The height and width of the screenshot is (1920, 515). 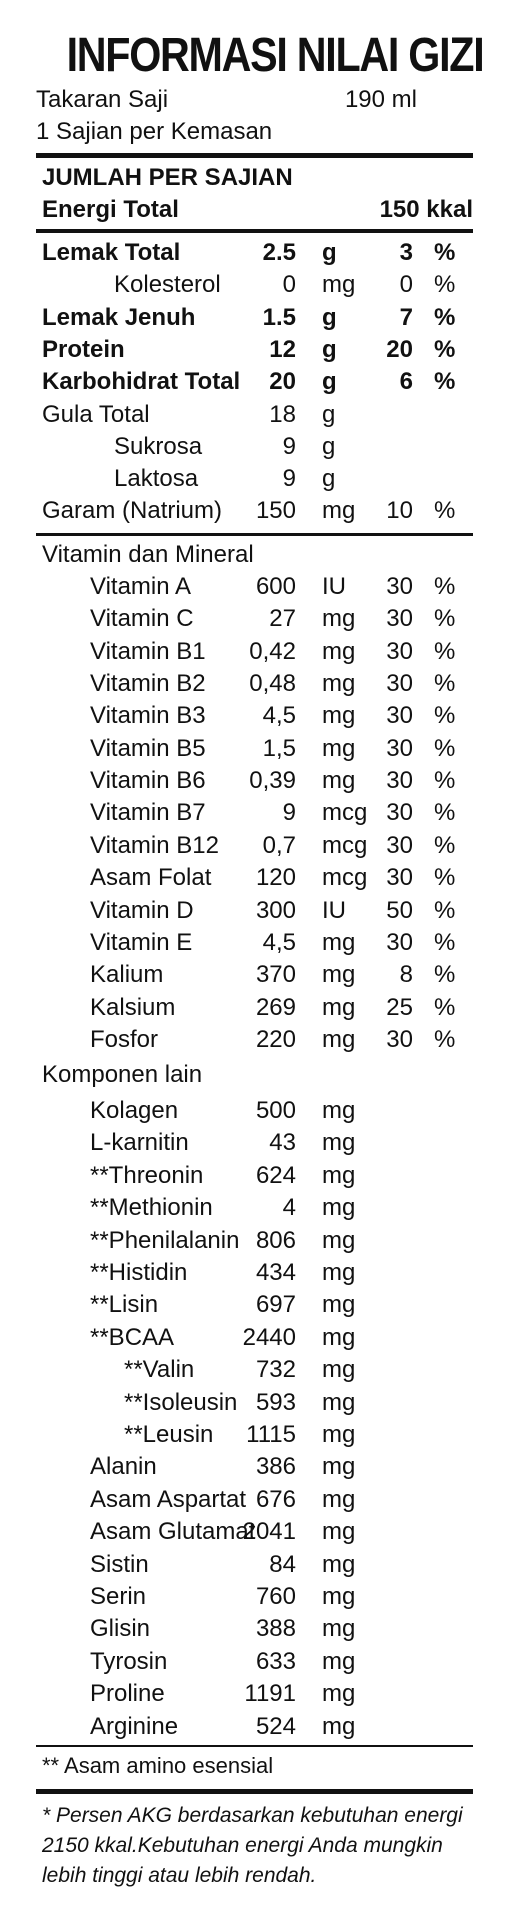 I want to click on vitamin-header-row: Vitamin dan Mineral, so click(x=254, y=555).